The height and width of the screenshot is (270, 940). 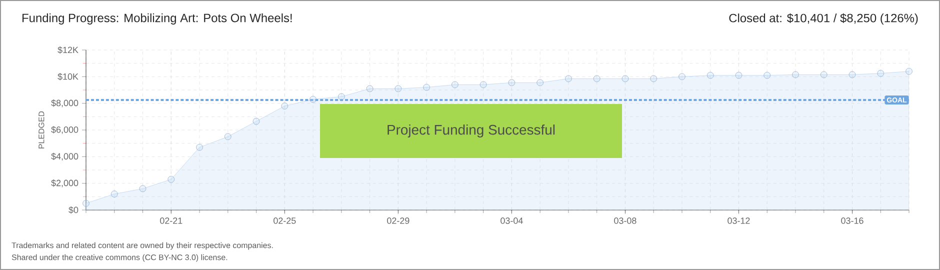 What do you see at coordinates (68, 76) in the screenshot?
I see `y-tick-label: $10K` at bounding box center [68, 76].